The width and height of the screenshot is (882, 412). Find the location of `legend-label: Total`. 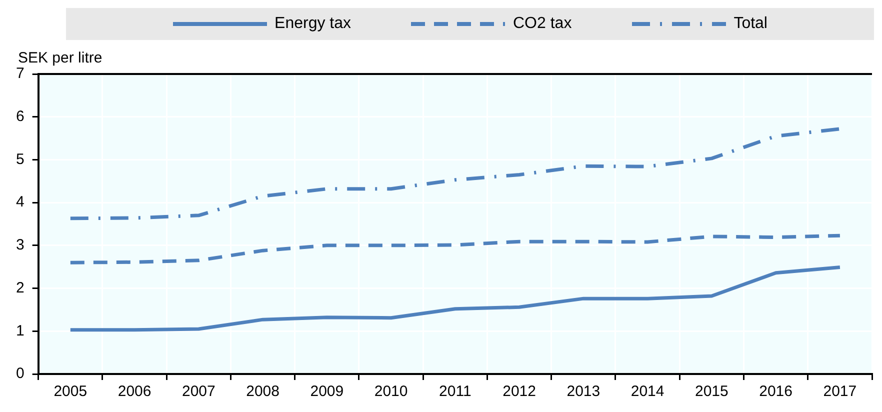

legend-label: Total is located at coordinates (751, 24).